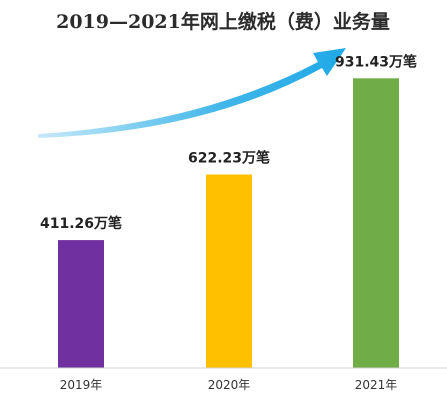 The image size is (447, 402). What do you see at coordinates (81, 385) in the screenshot?
I see `x-tick-label-1: 2019年` at bounding box center [81, 385].